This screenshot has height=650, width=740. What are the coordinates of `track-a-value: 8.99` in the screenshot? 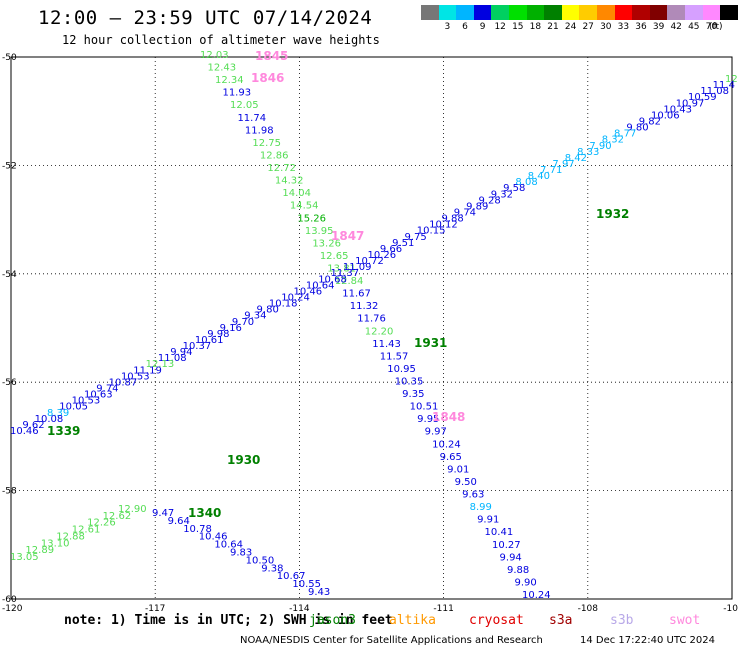 It's located at (481, 507).